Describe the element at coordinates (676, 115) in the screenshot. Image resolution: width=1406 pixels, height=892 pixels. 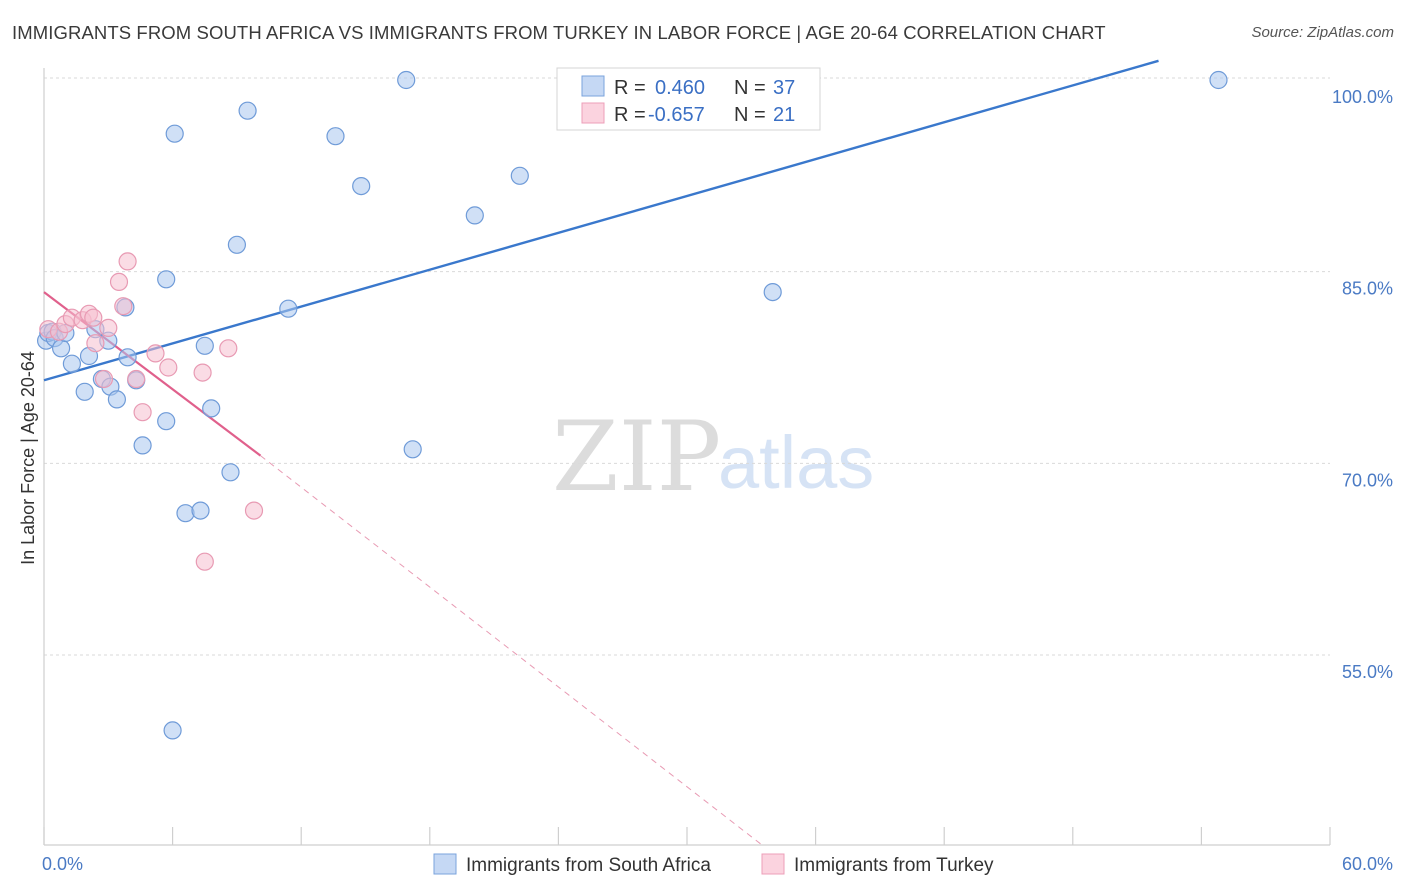
I see `legend-r-value-2: -0.657` at that location.